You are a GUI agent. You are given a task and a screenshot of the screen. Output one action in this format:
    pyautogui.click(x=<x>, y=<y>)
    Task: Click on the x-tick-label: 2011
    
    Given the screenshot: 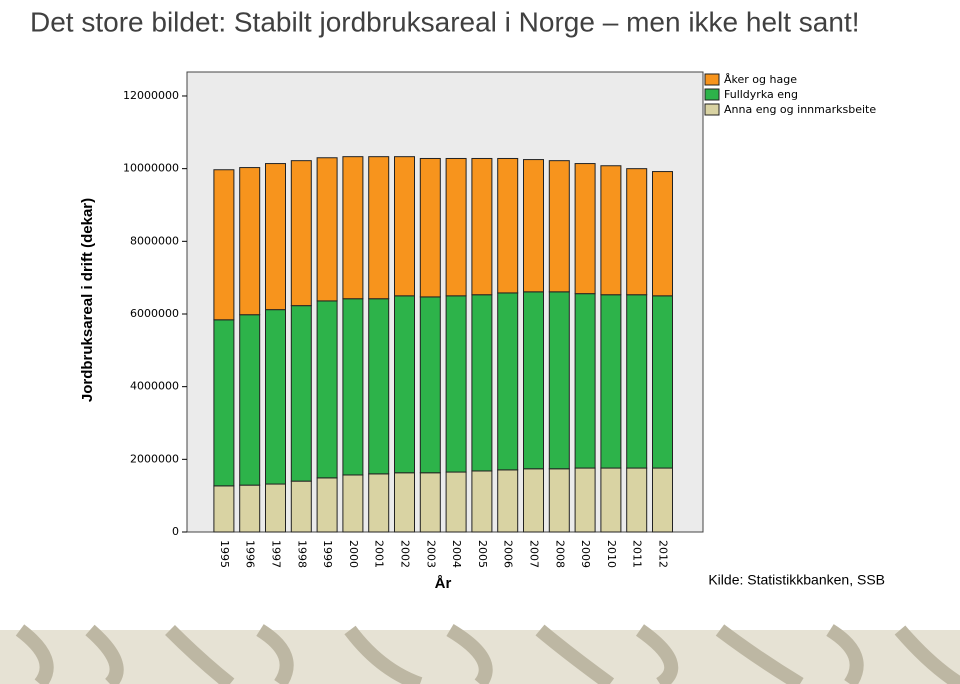 What is the action you would take?
    pyautogui.click(x=637, y=554)
    